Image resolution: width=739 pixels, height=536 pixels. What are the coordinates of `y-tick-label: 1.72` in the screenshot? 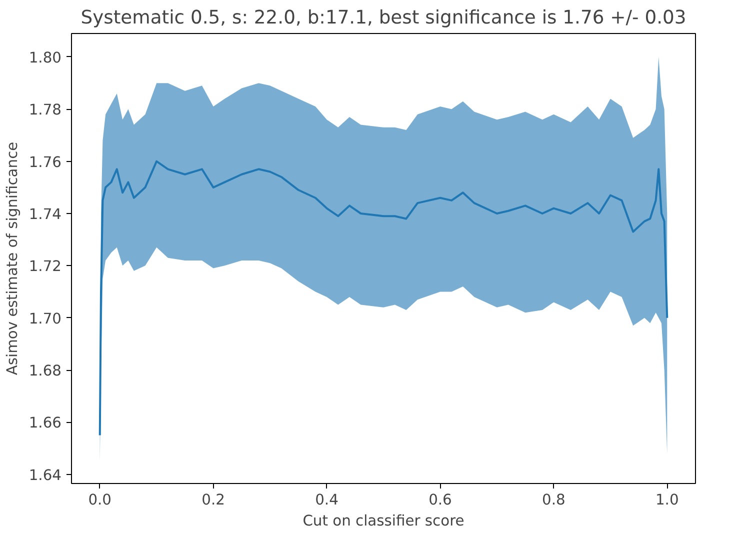 It's located at (45, 267).